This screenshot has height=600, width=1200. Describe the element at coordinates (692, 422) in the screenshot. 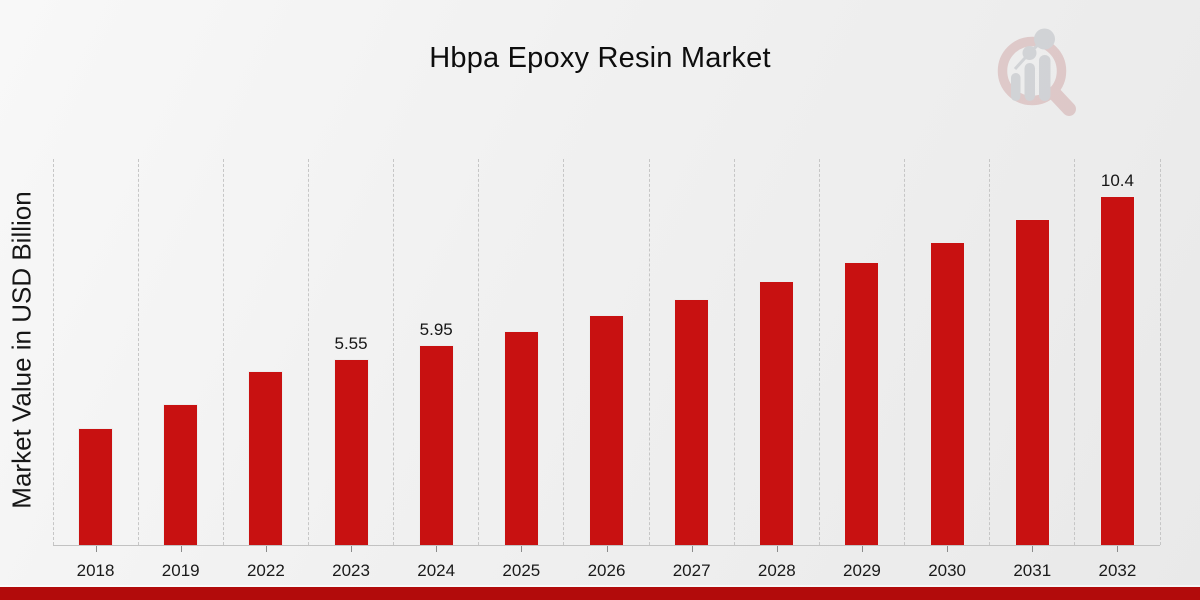

I see `bar-2027` at that location.